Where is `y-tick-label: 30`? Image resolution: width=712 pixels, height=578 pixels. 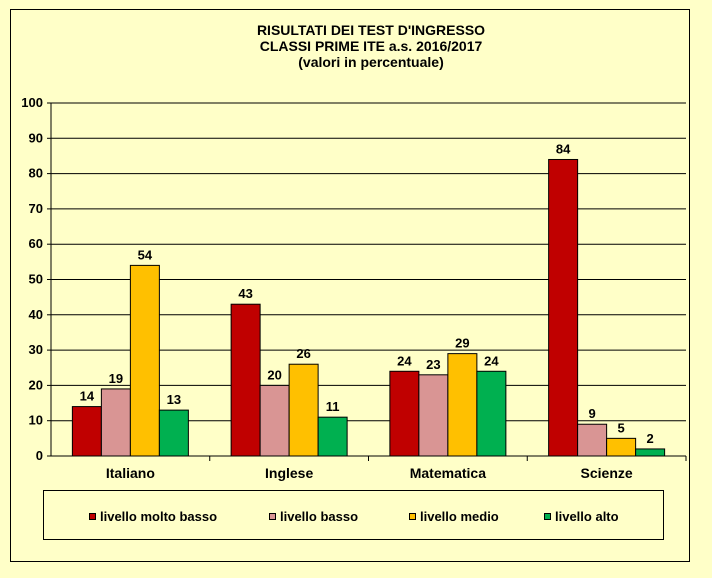 y-tick-label: 30 is located at coordinates (36, 349).